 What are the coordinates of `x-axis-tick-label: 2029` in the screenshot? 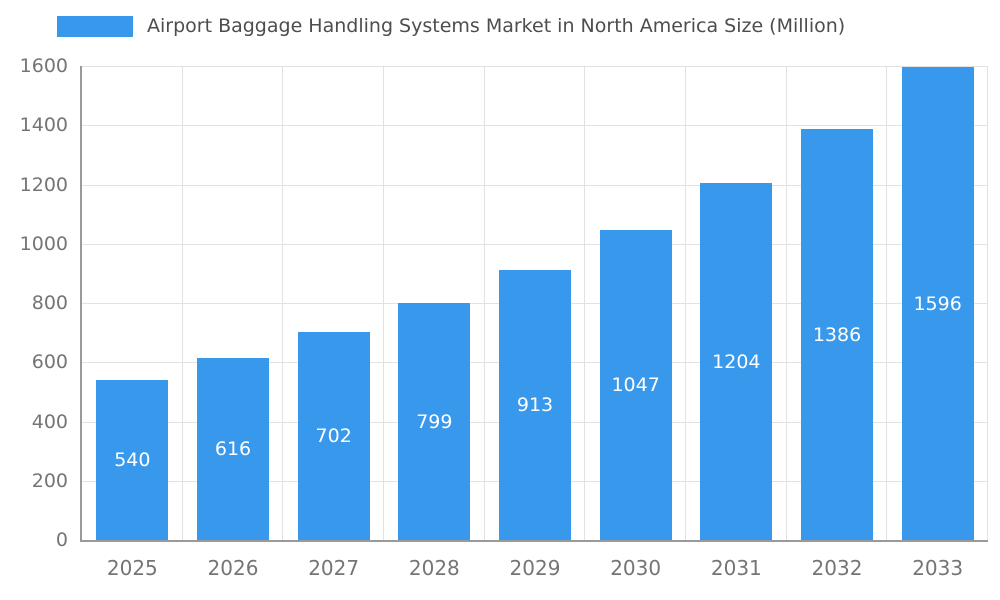 It's located at (535, 568).